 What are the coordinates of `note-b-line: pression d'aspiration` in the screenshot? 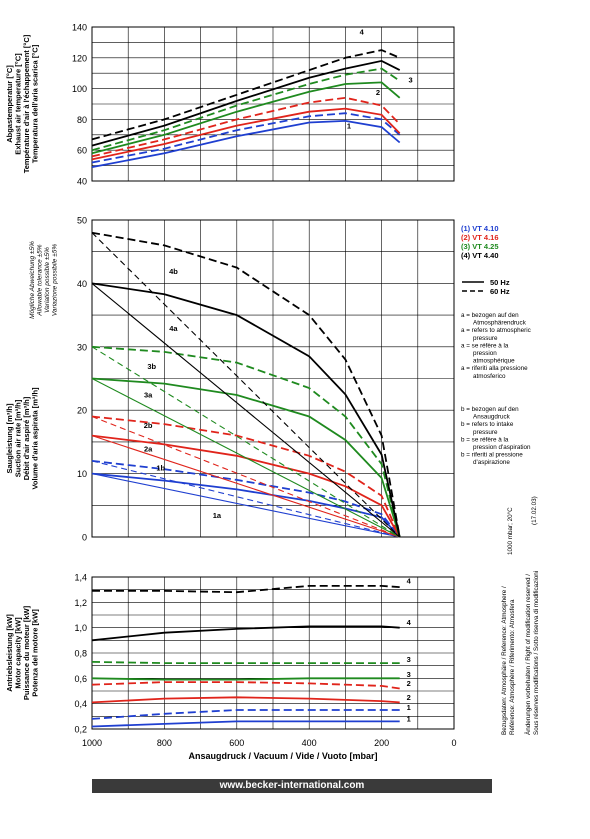 It's located at (502, 447).